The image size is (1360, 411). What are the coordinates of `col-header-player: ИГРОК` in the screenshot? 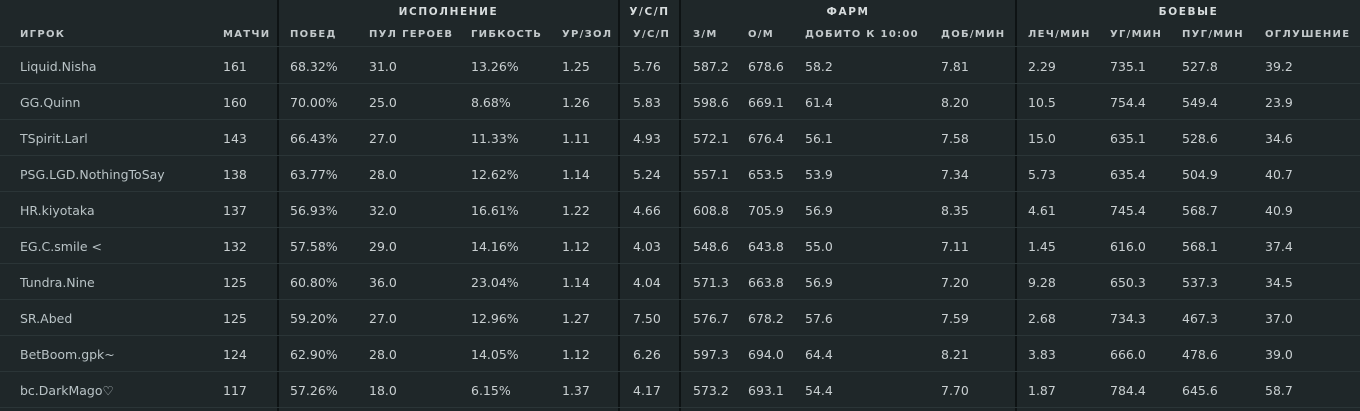 It's located at (43, 34).